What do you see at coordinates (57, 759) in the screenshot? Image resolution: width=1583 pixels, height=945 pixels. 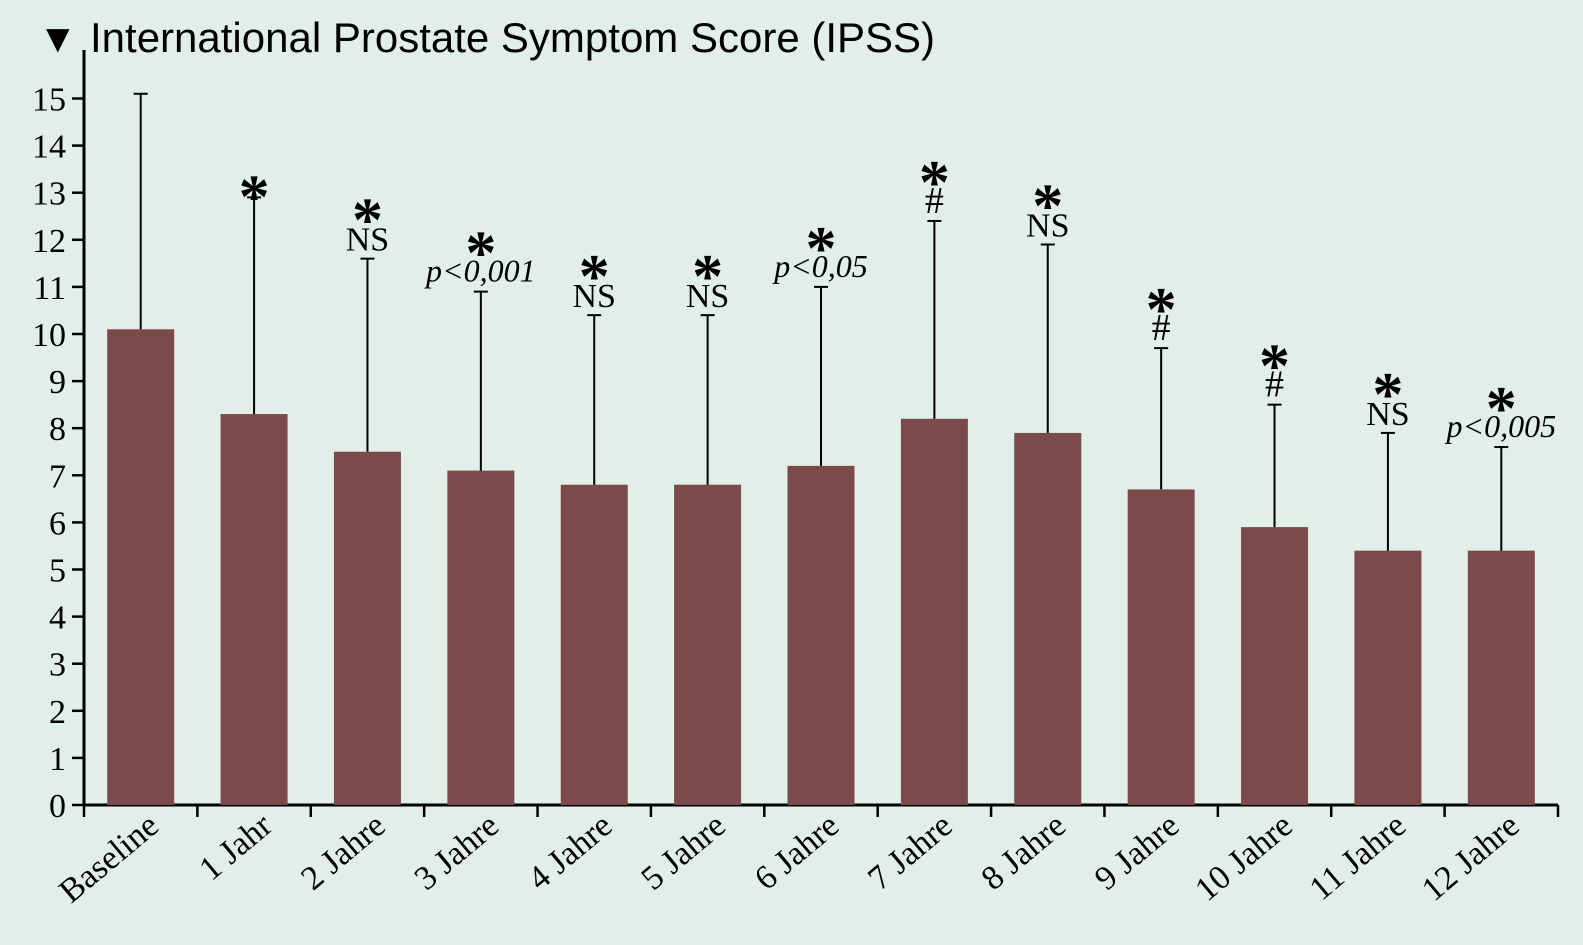 I see `y-tick-label: 1` at bounding box center [57, 759].